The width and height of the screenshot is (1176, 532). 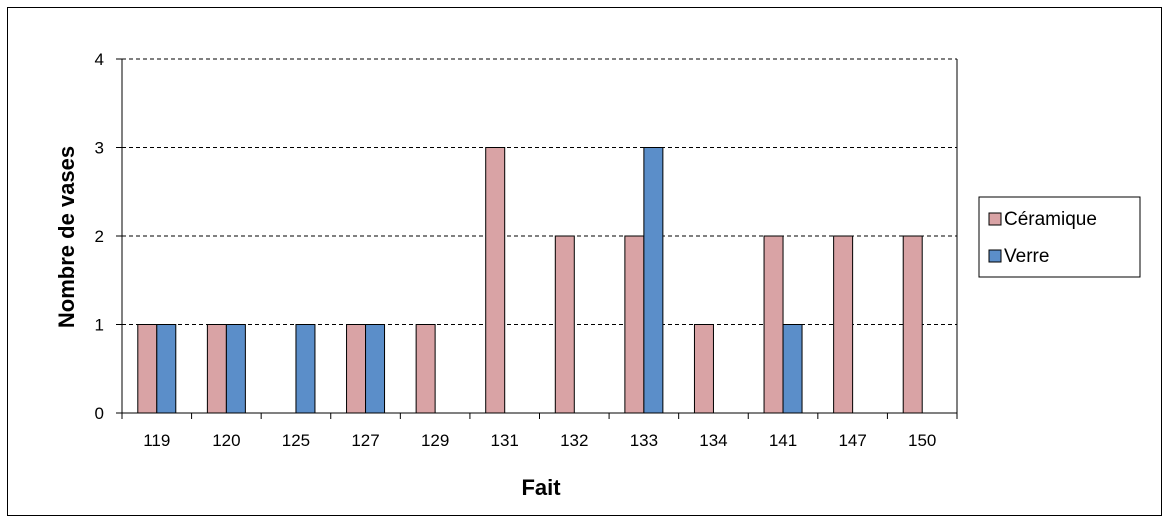 I want to click on x-tick-label: 132, so click(x=574, y=440).